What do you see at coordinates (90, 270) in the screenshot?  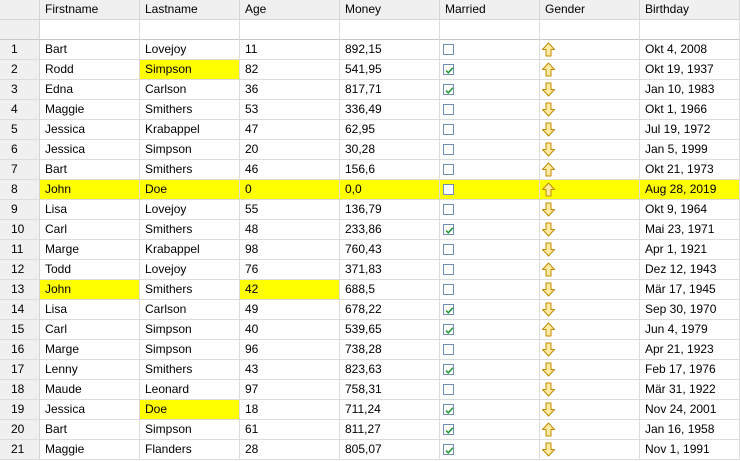 I see `cell-firstname: Todd` at bounding box center [90, 270].